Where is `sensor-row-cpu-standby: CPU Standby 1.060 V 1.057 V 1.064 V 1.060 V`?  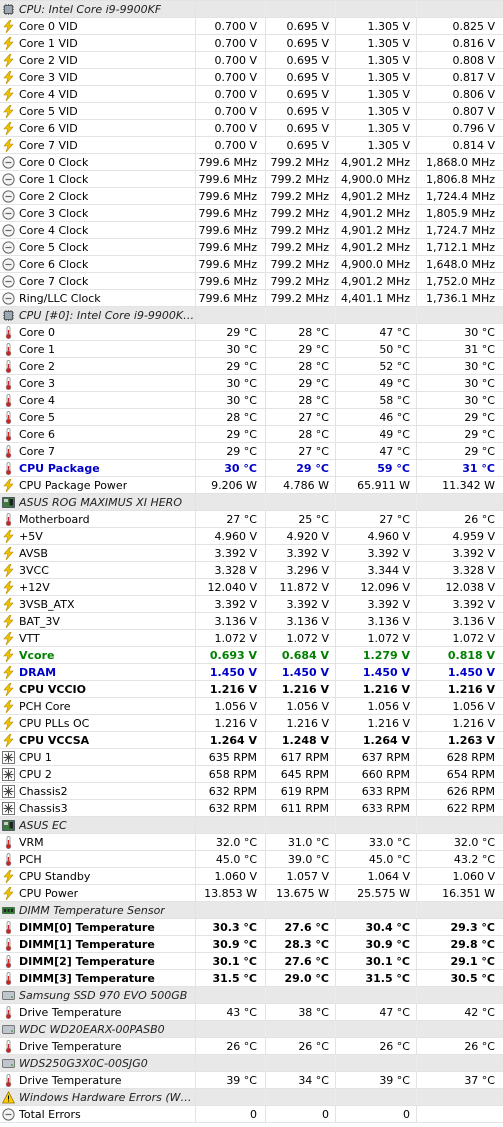 sensor-row-cpu-standby: CPU Standby 1.060 V 1.057 V 1.064 V 1.060 V is located at coordinates (251, 876).